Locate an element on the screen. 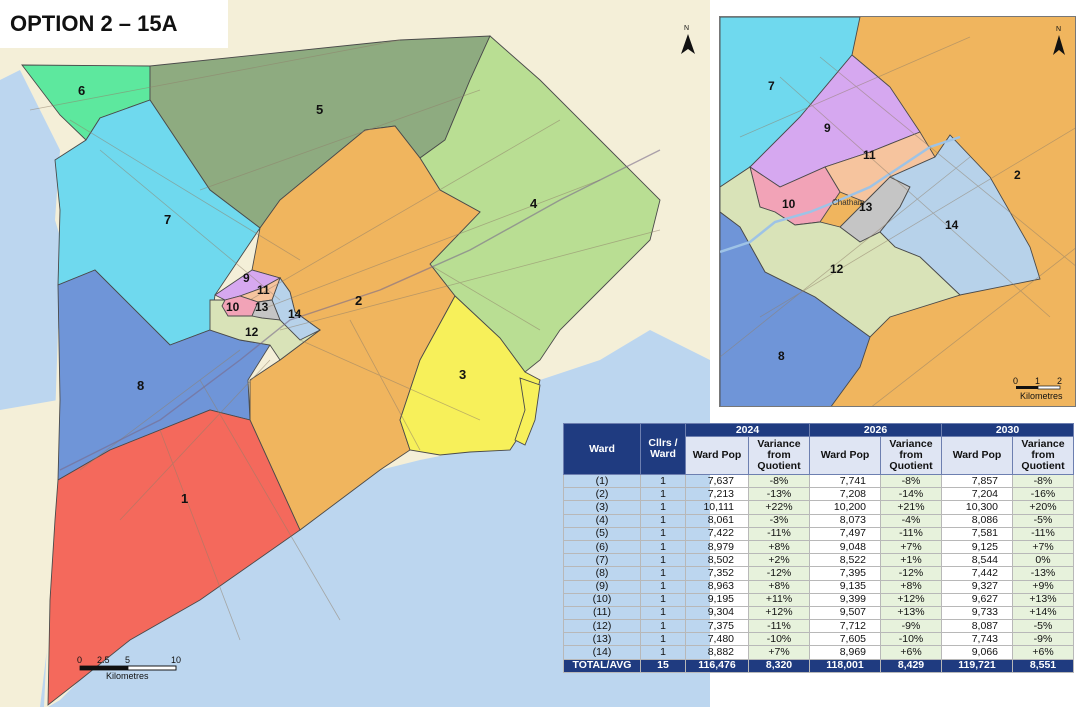  table-row: (11) 1 9,304 +12% 9,507 +13% 9,733 +14% is located at coordinates (818, 613).